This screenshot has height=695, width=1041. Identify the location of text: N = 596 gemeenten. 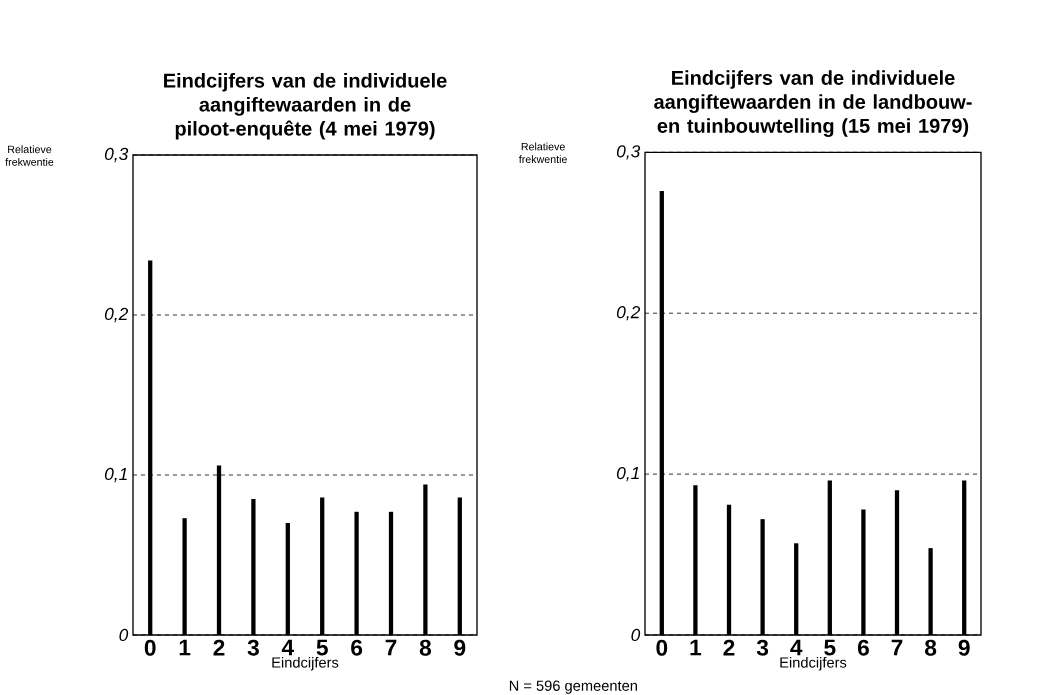
(573, 687).